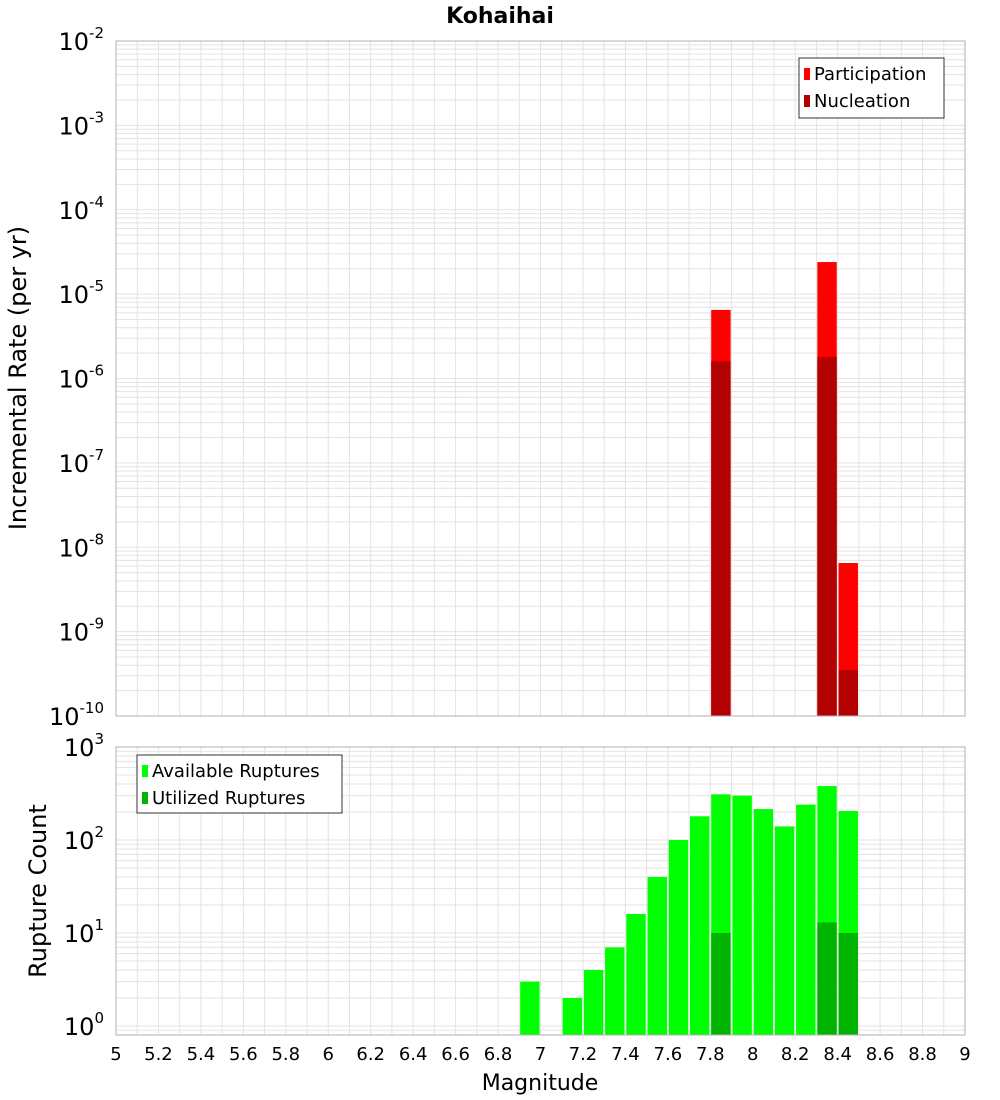  I want to click on x-tick-label: 5, so click(115, 1054).